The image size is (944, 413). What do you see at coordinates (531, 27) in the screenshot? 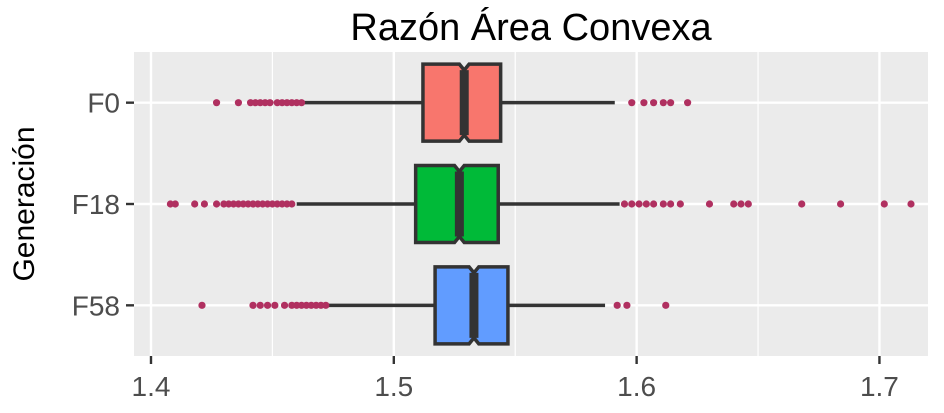
I see `chart-title: Razón Área Convexa` at bounding box center [531, 27].